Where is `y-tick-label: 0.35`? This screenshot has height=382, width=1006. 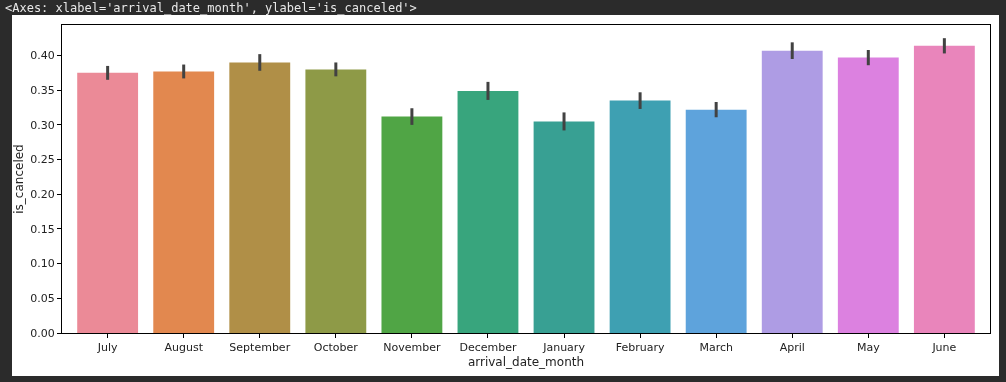 y-tick-label: 0.35 is located at coordinates (42, 91).